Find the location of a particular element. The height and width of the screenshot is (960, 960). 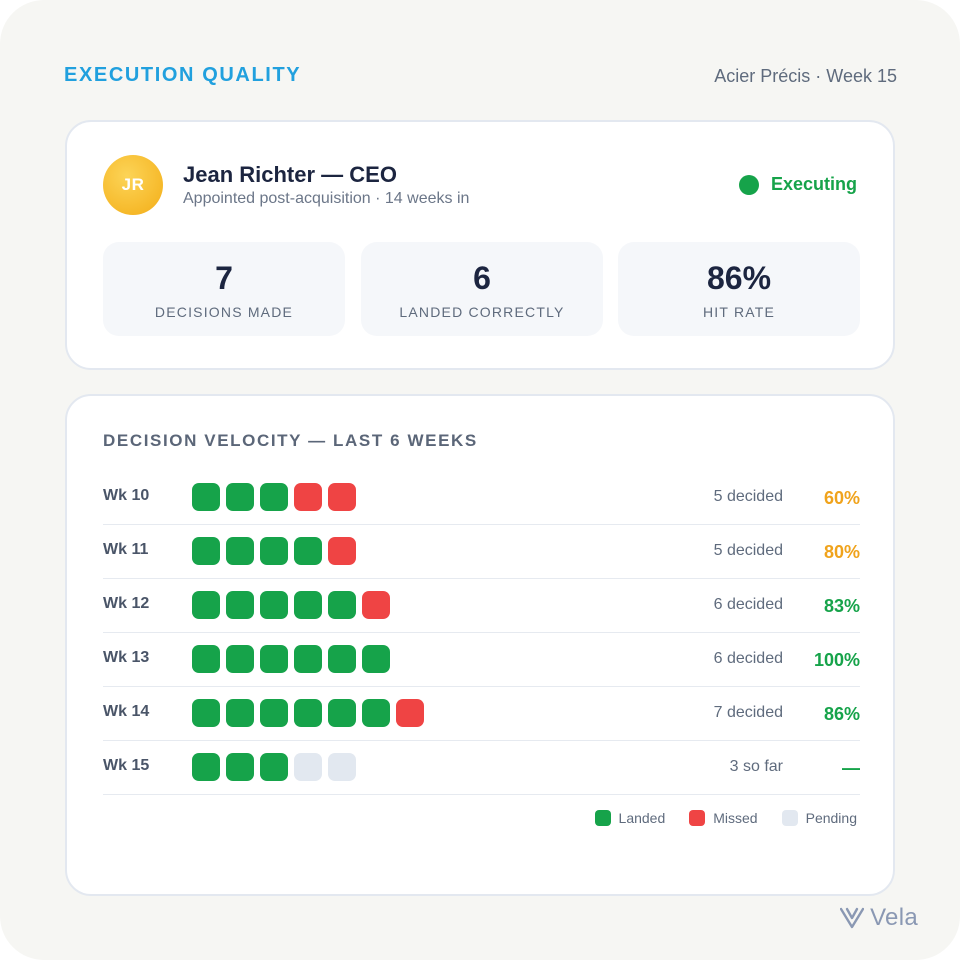

hit-rate: — is located at coordinates (851, 768).